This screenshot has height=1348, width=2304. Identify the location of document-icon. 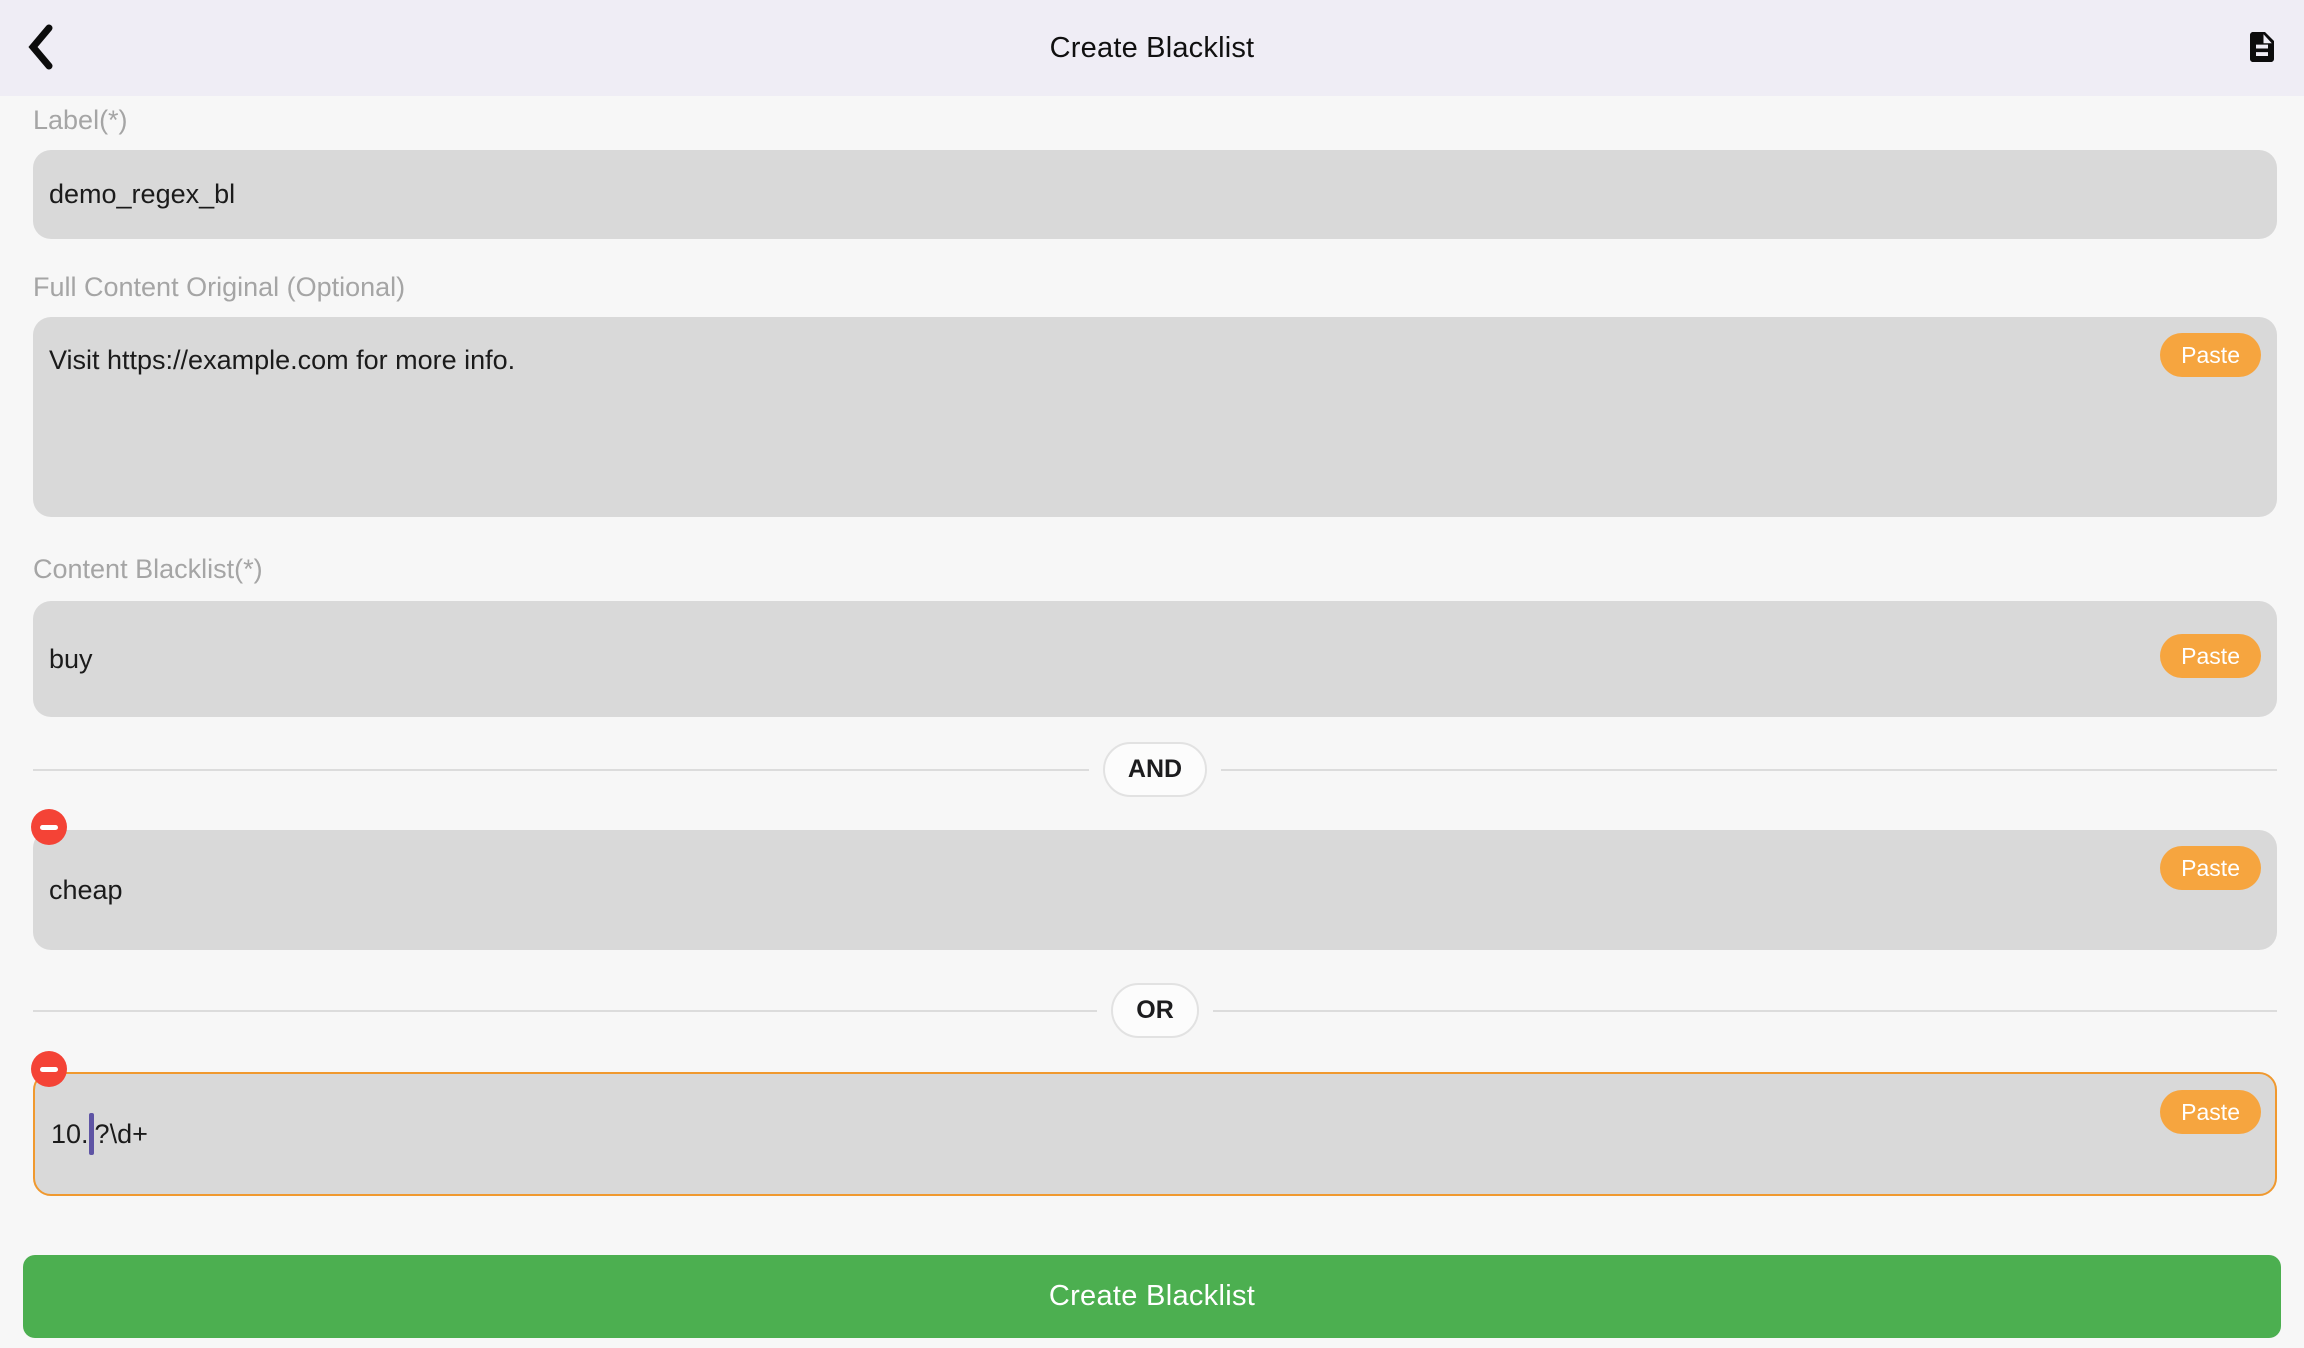
(2262, 48).